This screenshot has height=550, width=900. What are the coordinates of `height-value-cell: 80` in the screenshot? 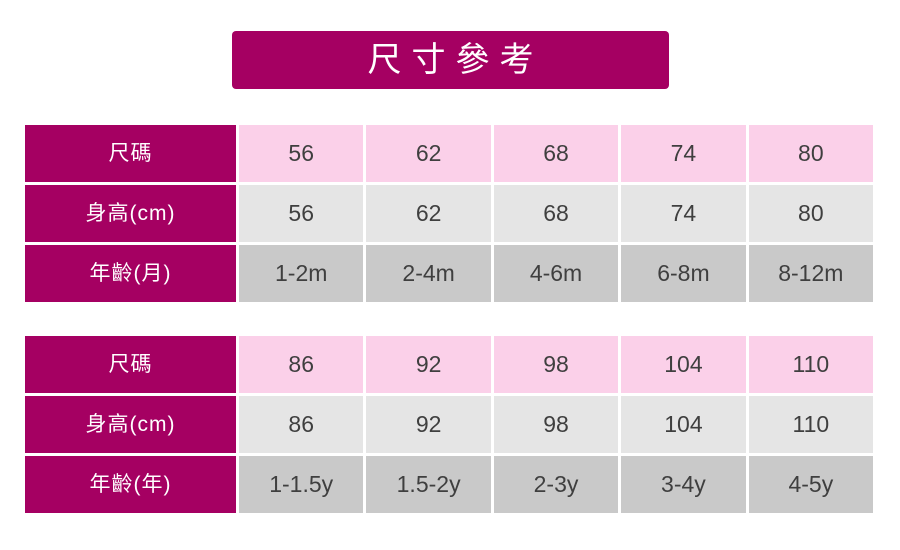 It's located at (811, 213).